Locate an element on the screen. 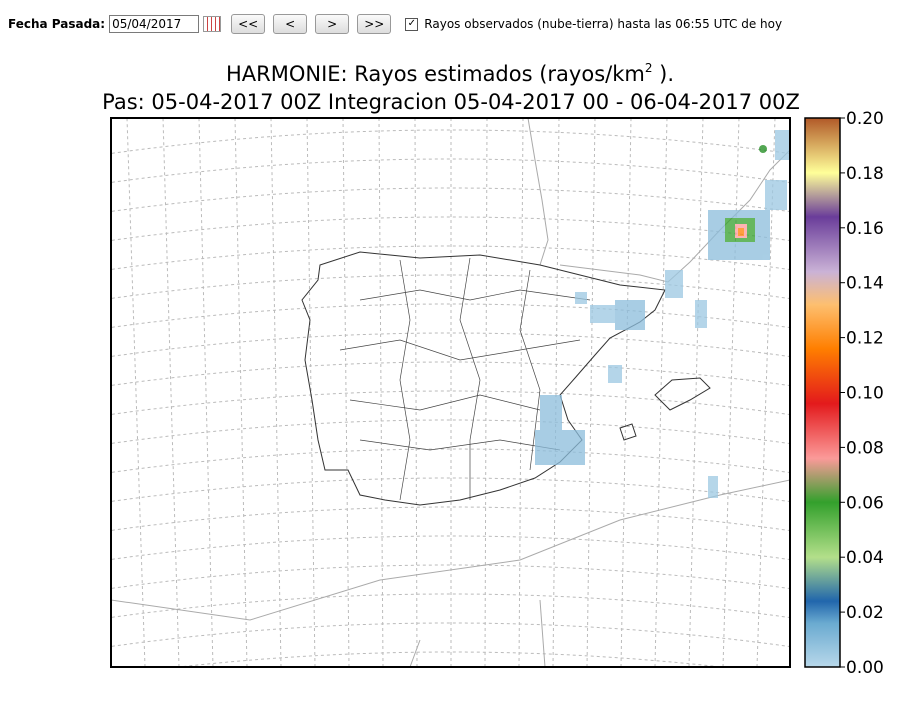  nav-button: << is located at coordinates (248, 24).